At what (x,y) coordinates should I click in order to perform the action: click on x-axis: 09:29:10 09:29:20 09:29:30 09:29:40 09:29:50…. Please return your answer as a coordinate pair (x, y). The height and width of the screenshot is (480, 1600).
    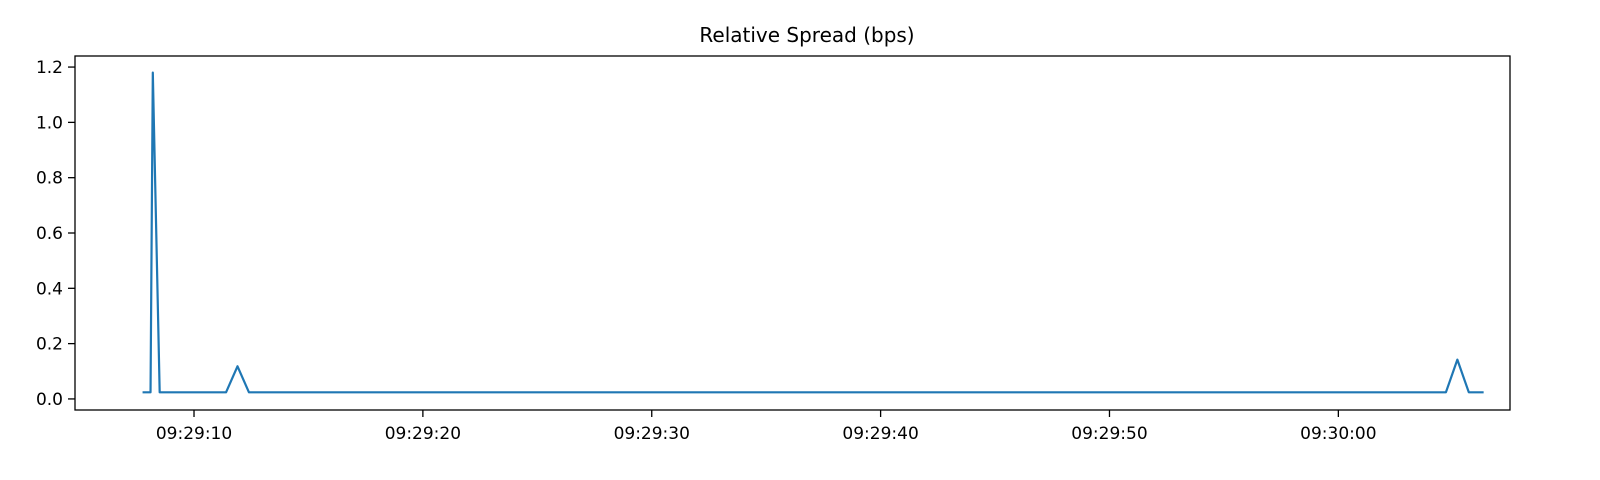
    Looking at the image, I should click on (766, 427).